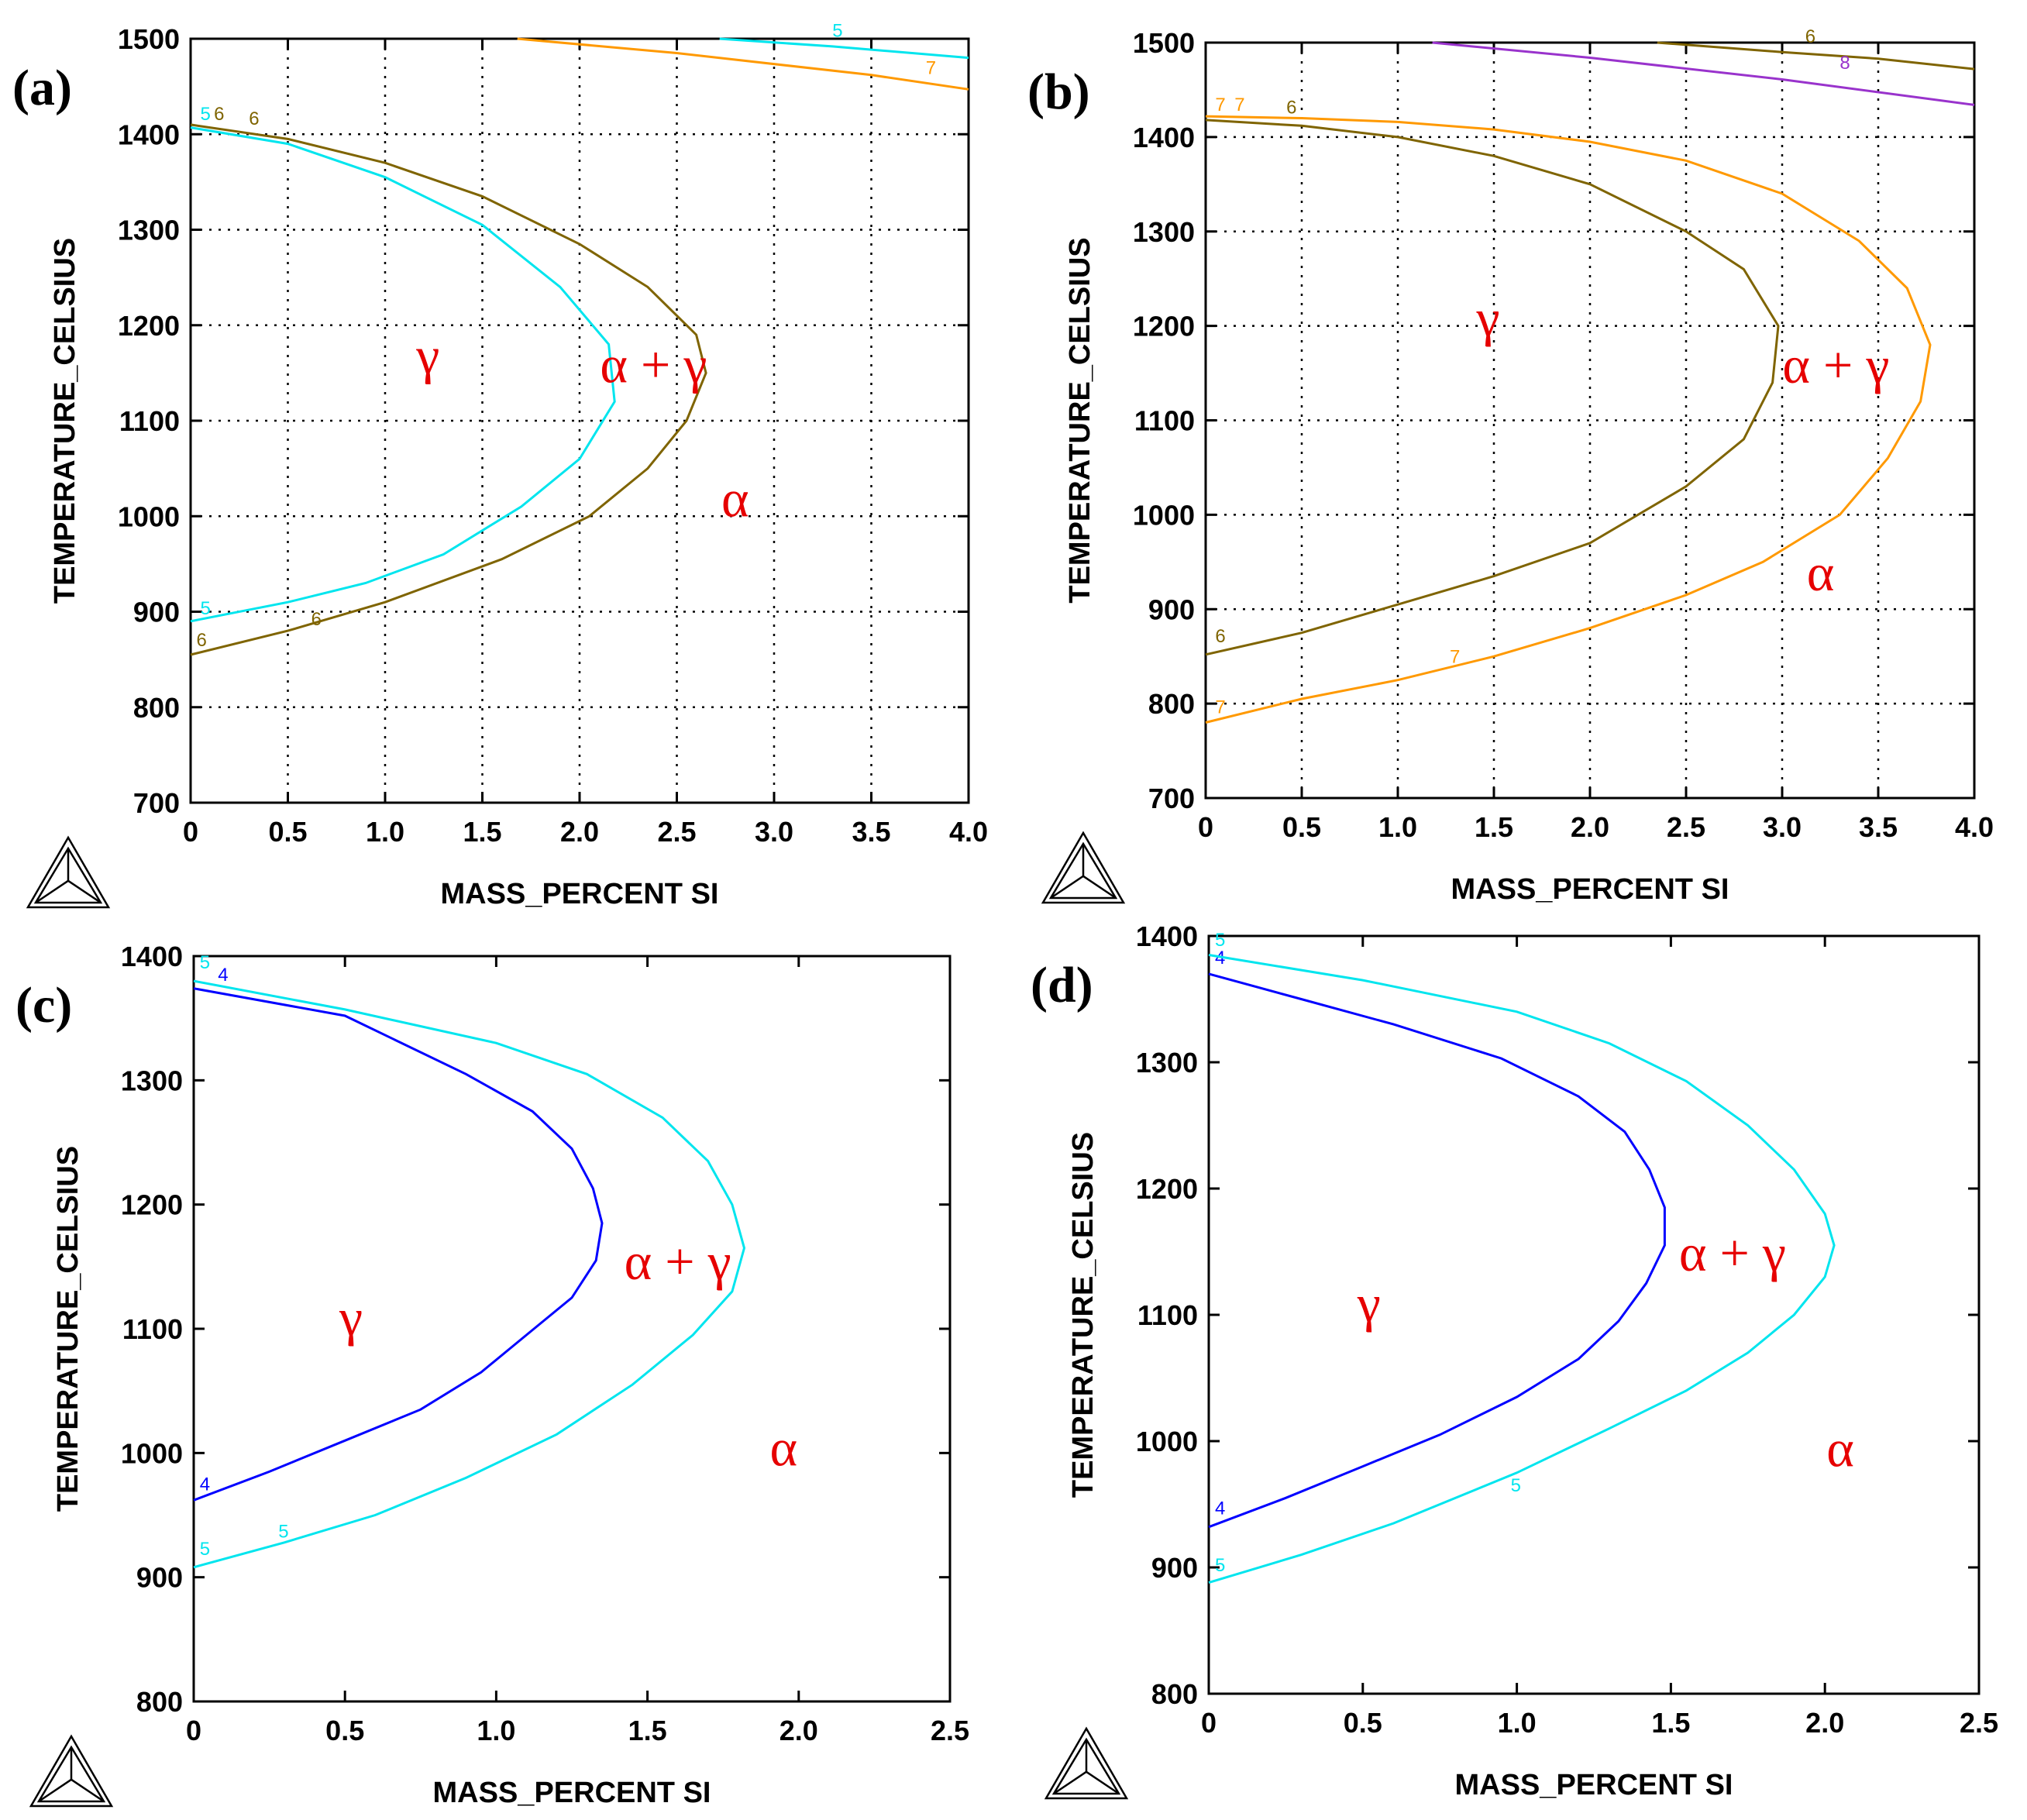  Describe the element at coordinates (1363, 1723) in the screenshot. I see `x-tick-label: 0.5` at that location.